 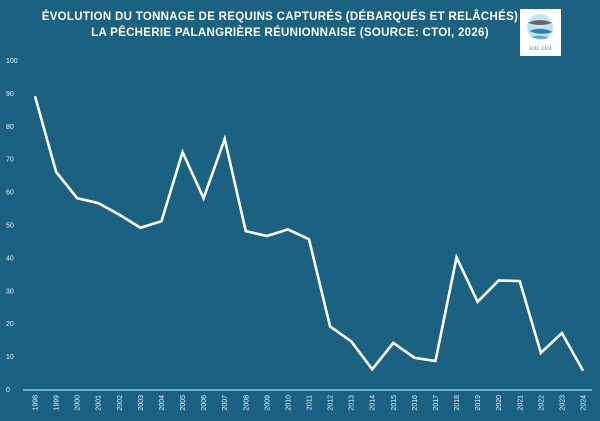 I want to click on fish-logo-icon, so click(x=540, y=27).